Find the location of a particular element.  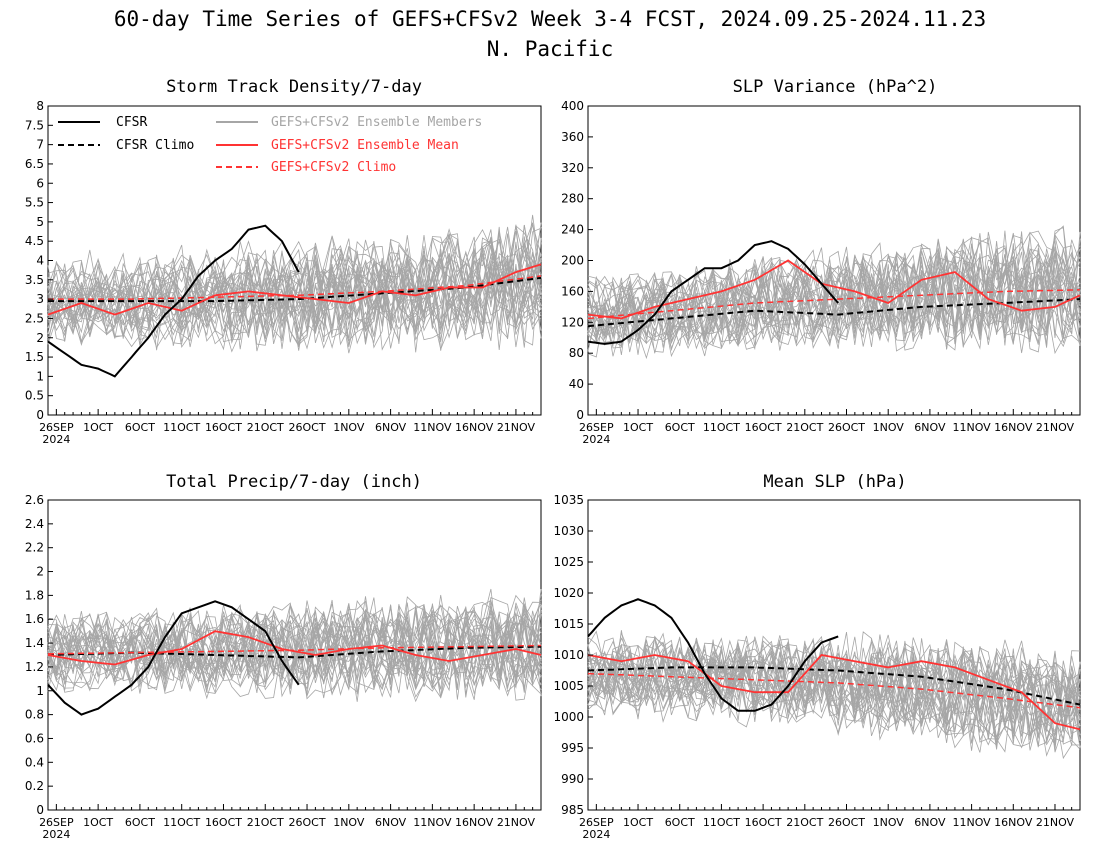

y-tick-label: 0.6 is located at coordinates (34, 738).